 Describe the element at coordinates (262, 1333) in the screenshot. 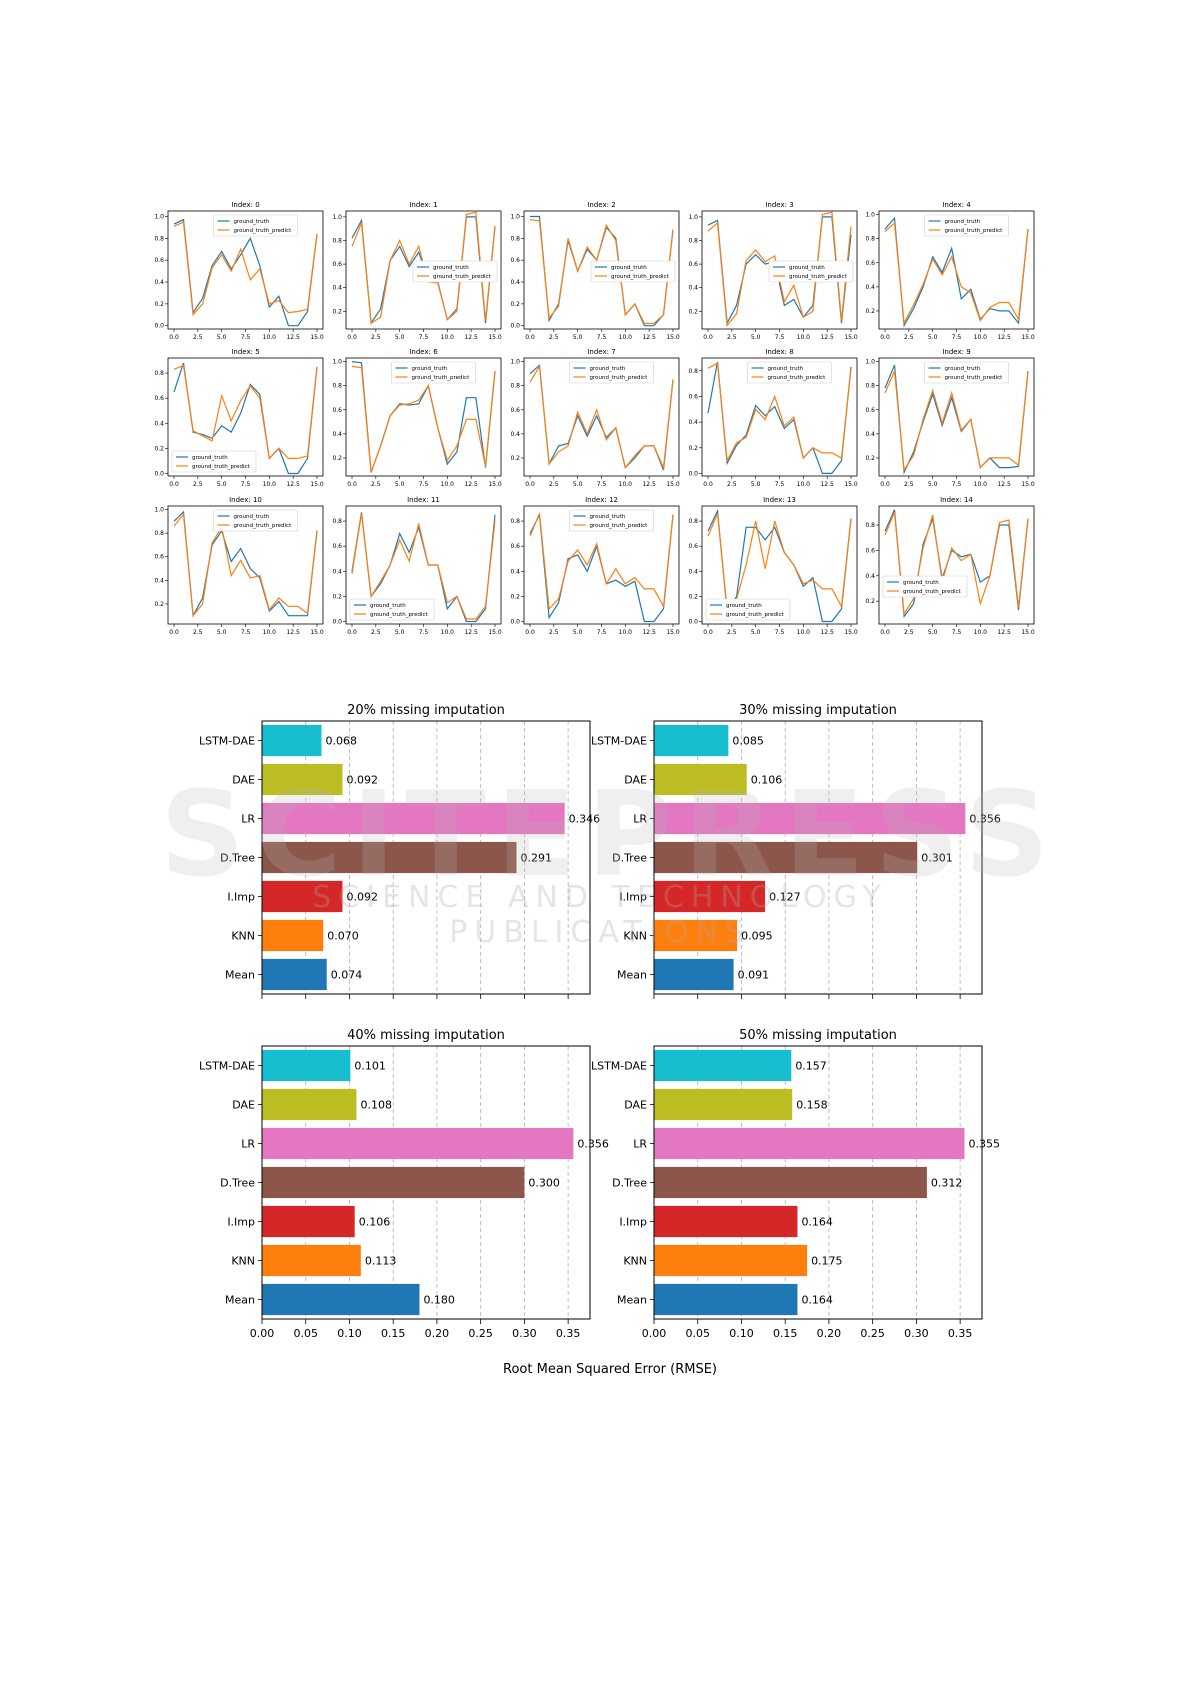

I see `x-tick-label: 0.00` at that location.